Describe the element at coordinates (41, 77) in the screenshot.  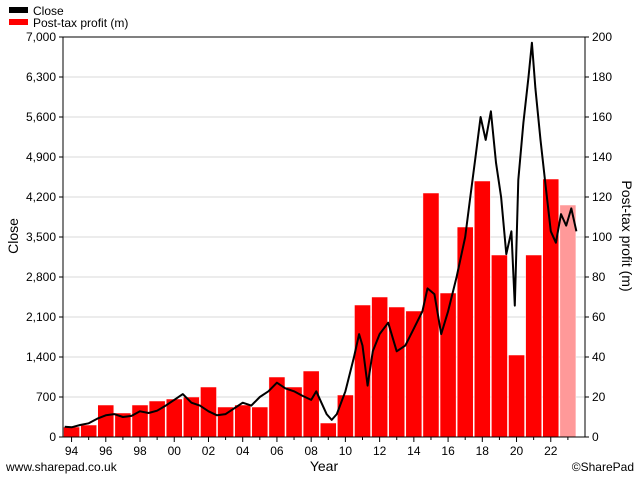
I see `y-left-tick-label: 6,300` at that location.